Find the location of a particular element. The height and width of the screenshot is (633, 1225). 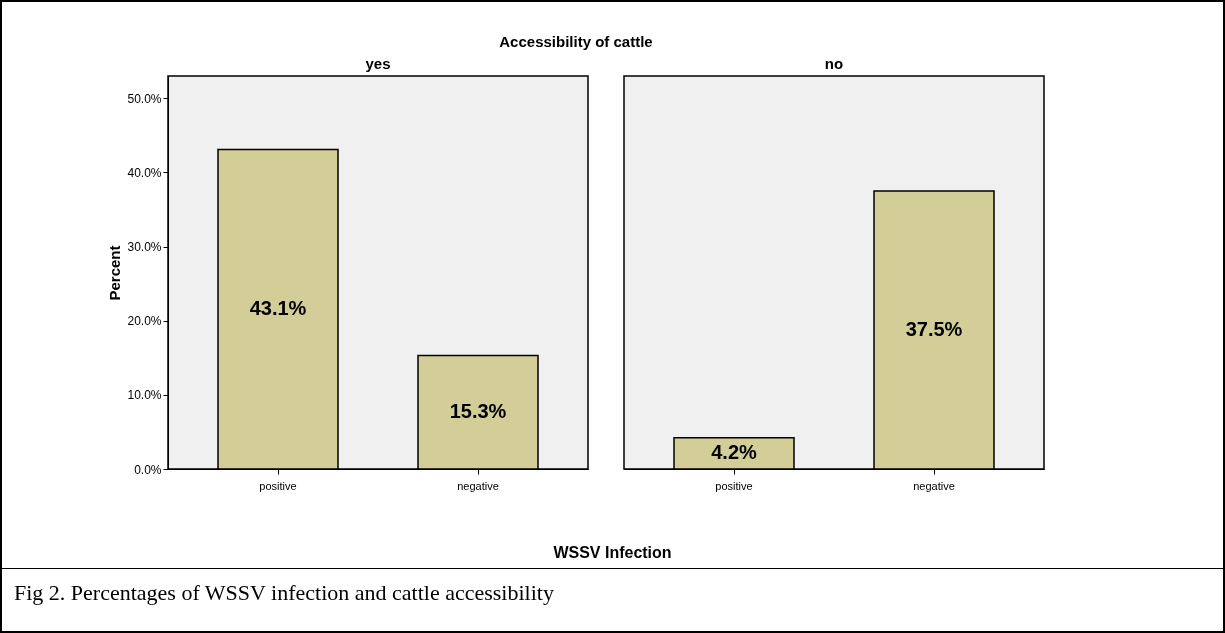

chart-subtitle: no is located at coordinates (834, 63).